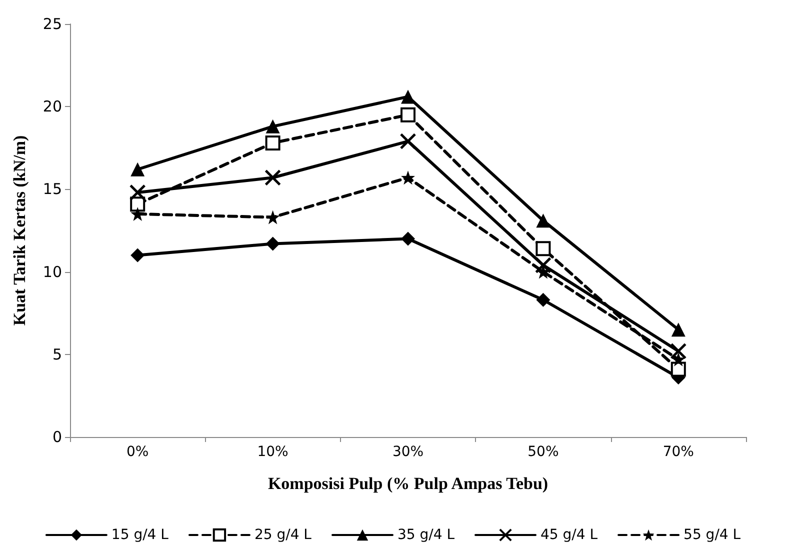  What do you see at coordinates (57, 354) in the screenshot?
I see `y-tick-label: 5` at bounding box center [57, 354].